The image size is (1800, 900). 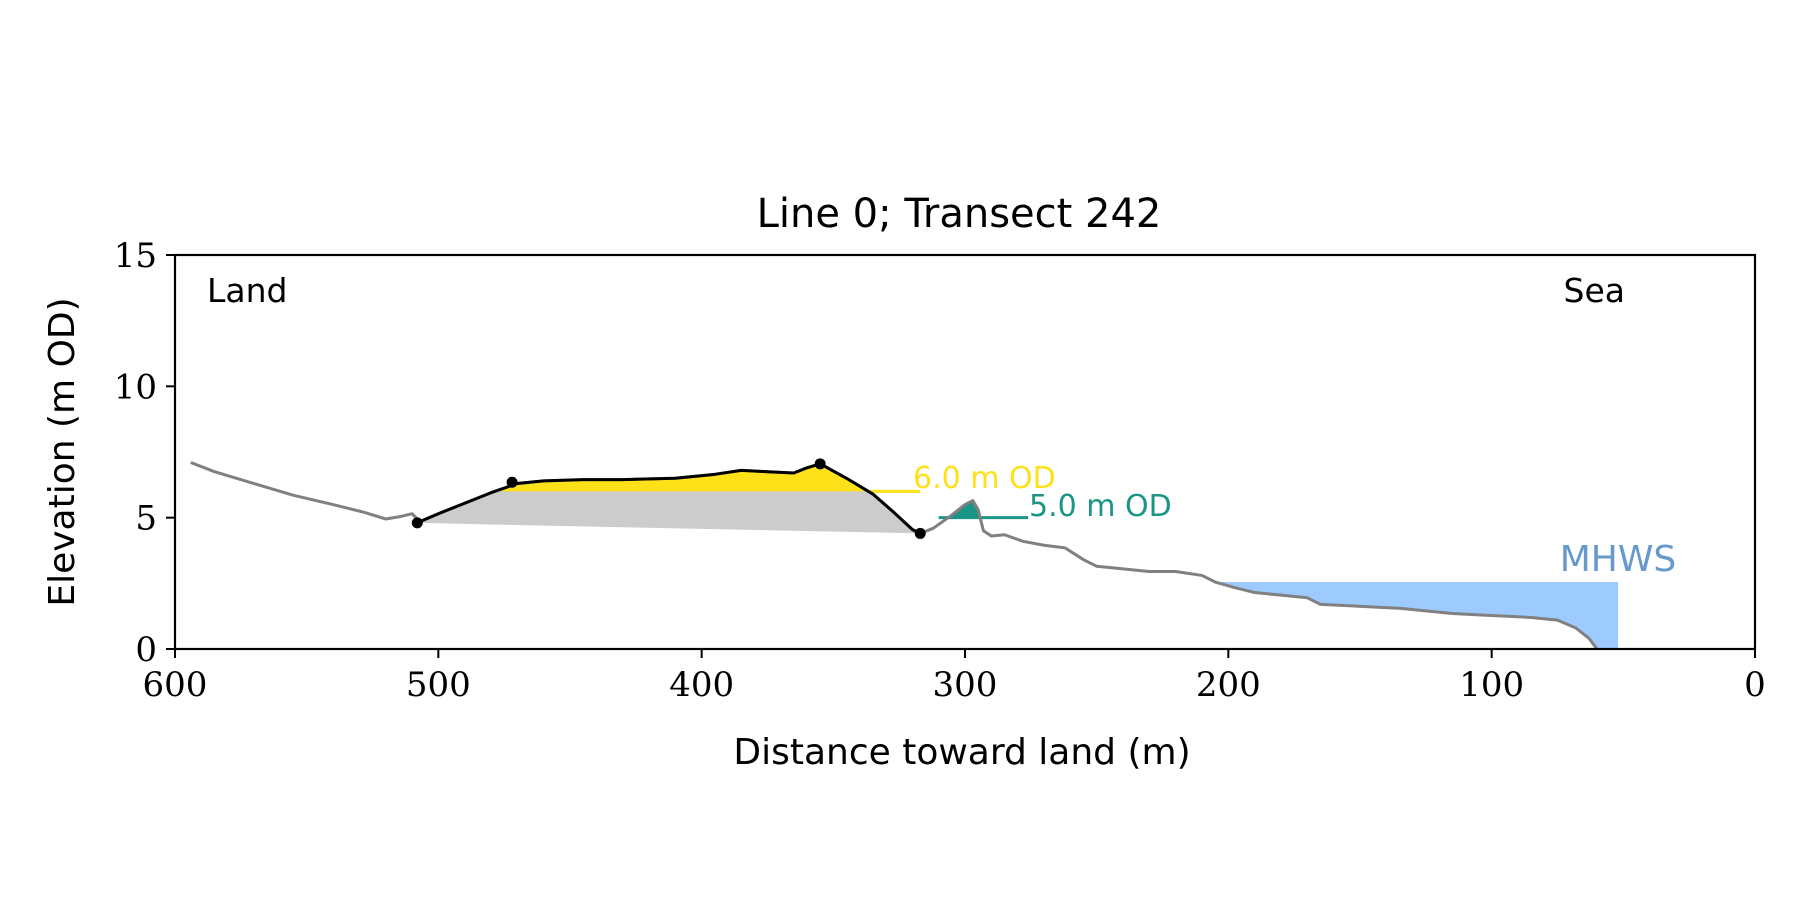 I want to click on sea-label: Sea, so click(x=1594, y=290).